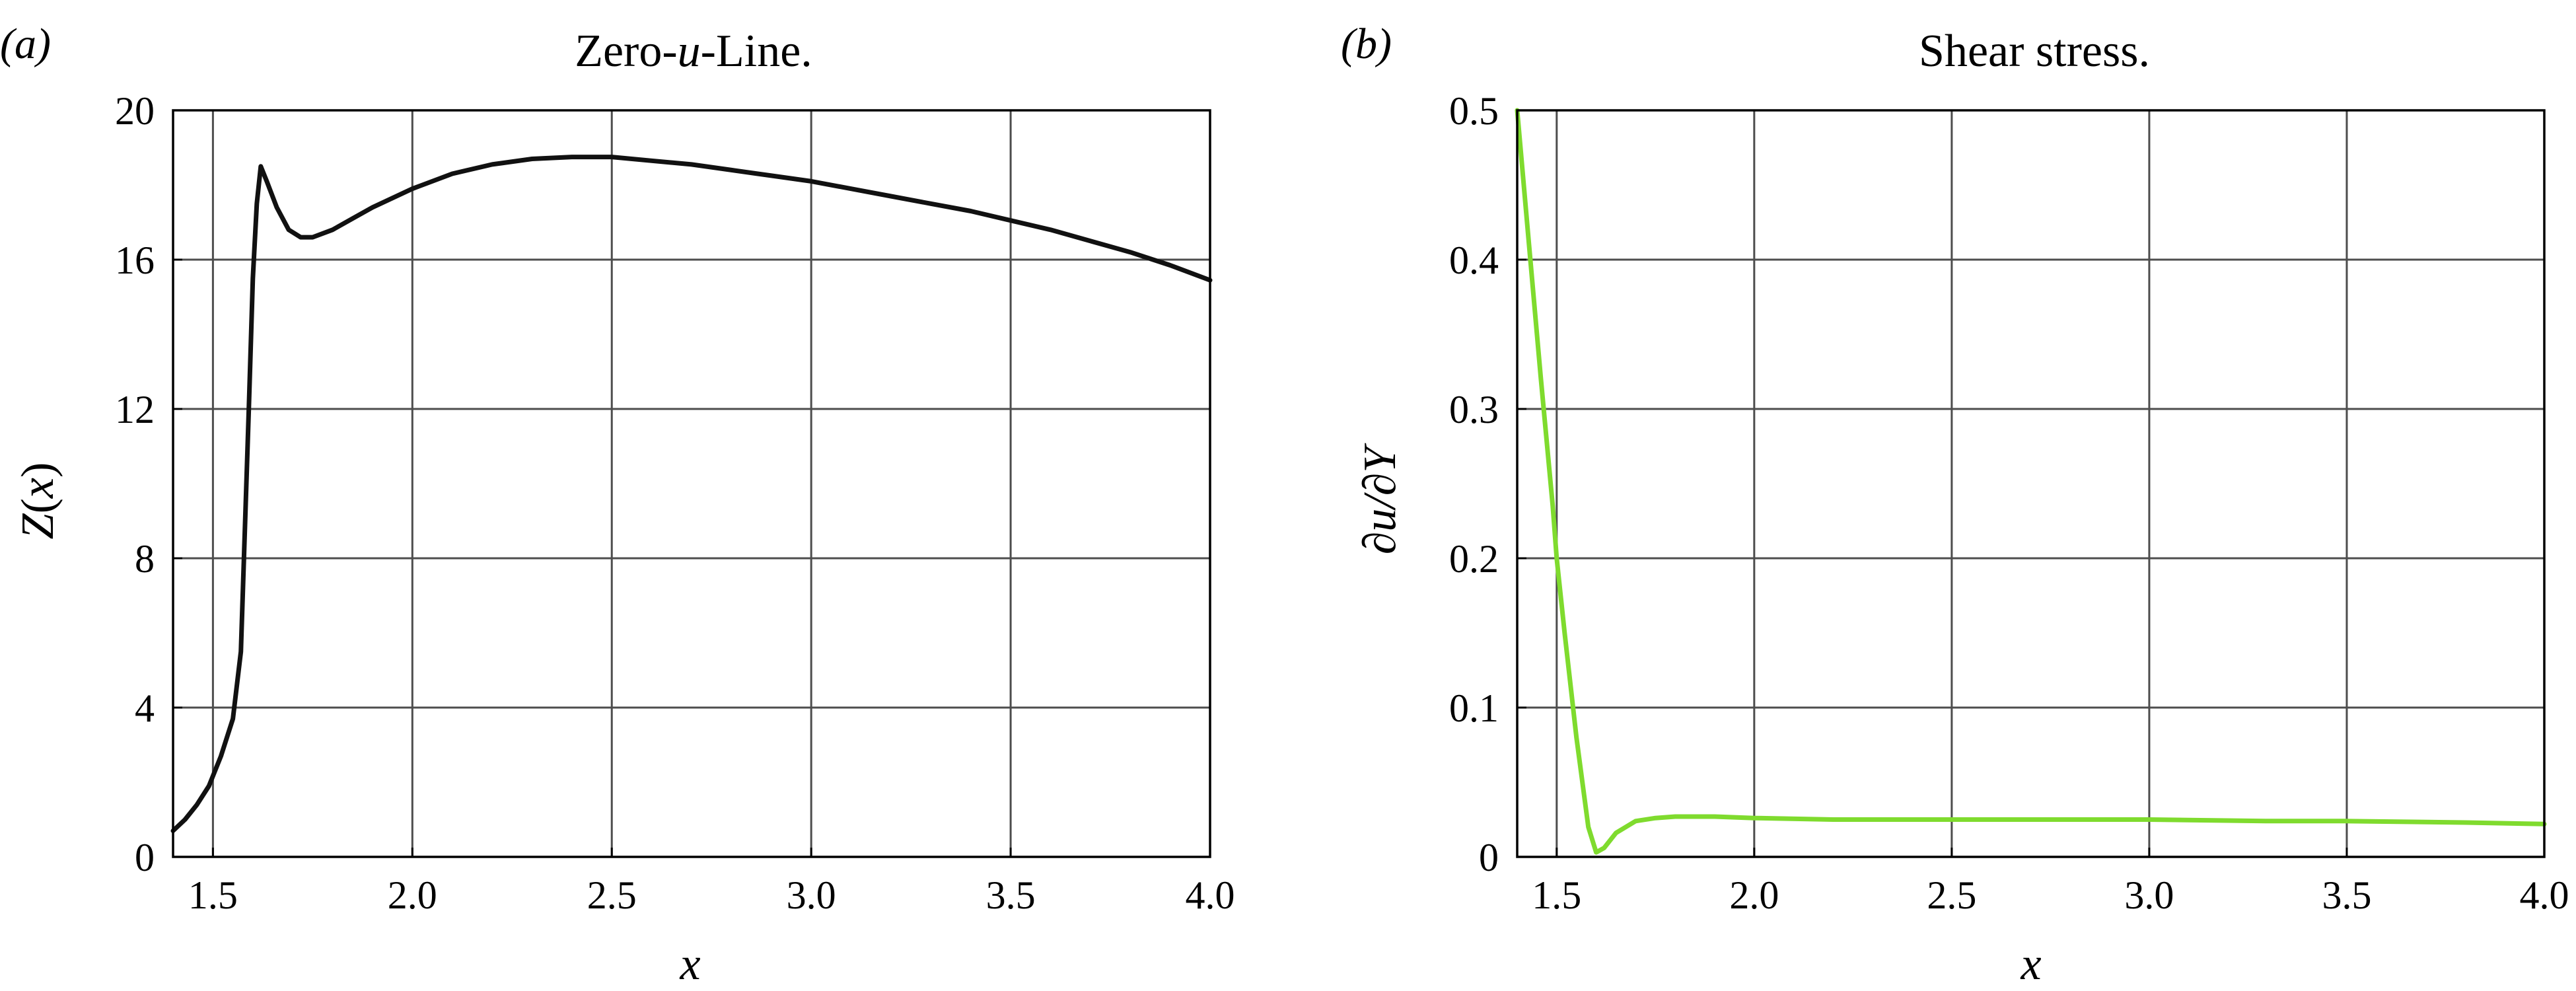 The height and width of the screenshot is (991, 2576). What do you see at coordinates (412, 895) in the screenshot?
I see `panel-a-xtick-label: 2.0` at bounding box center [412, 895].